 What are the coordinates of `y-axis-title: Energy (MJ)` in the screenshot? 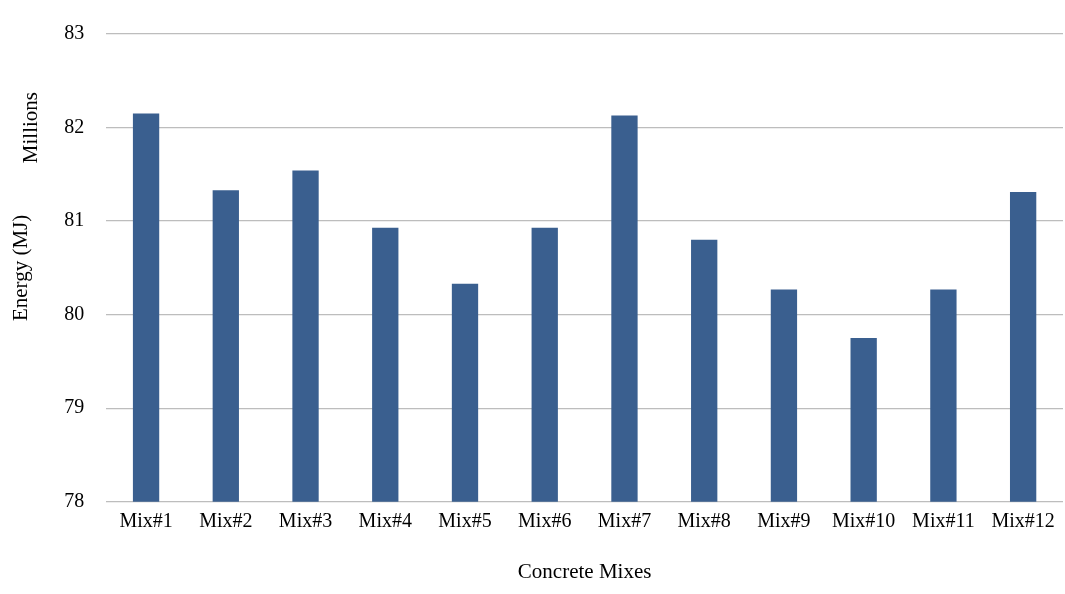 It's located at (20, 268).